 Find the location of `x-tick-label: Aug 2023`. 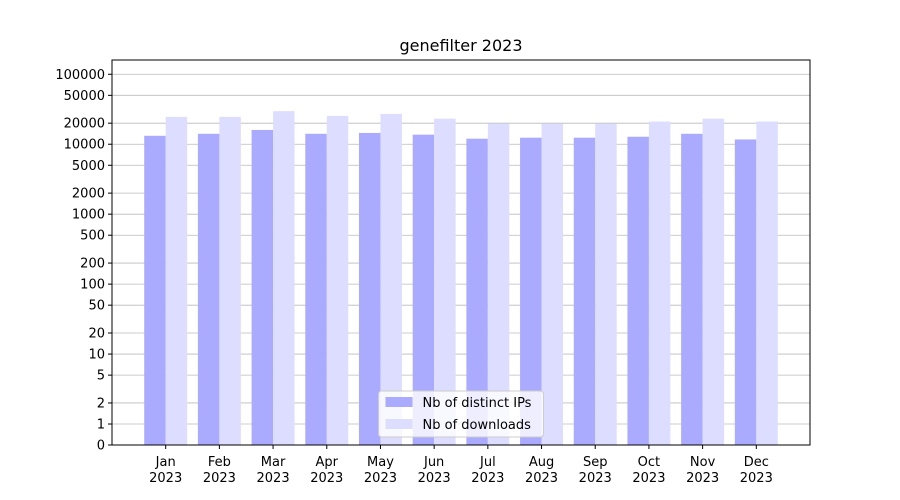

x-tick-label: Aug 2023 is located at coordinates (541, 470).